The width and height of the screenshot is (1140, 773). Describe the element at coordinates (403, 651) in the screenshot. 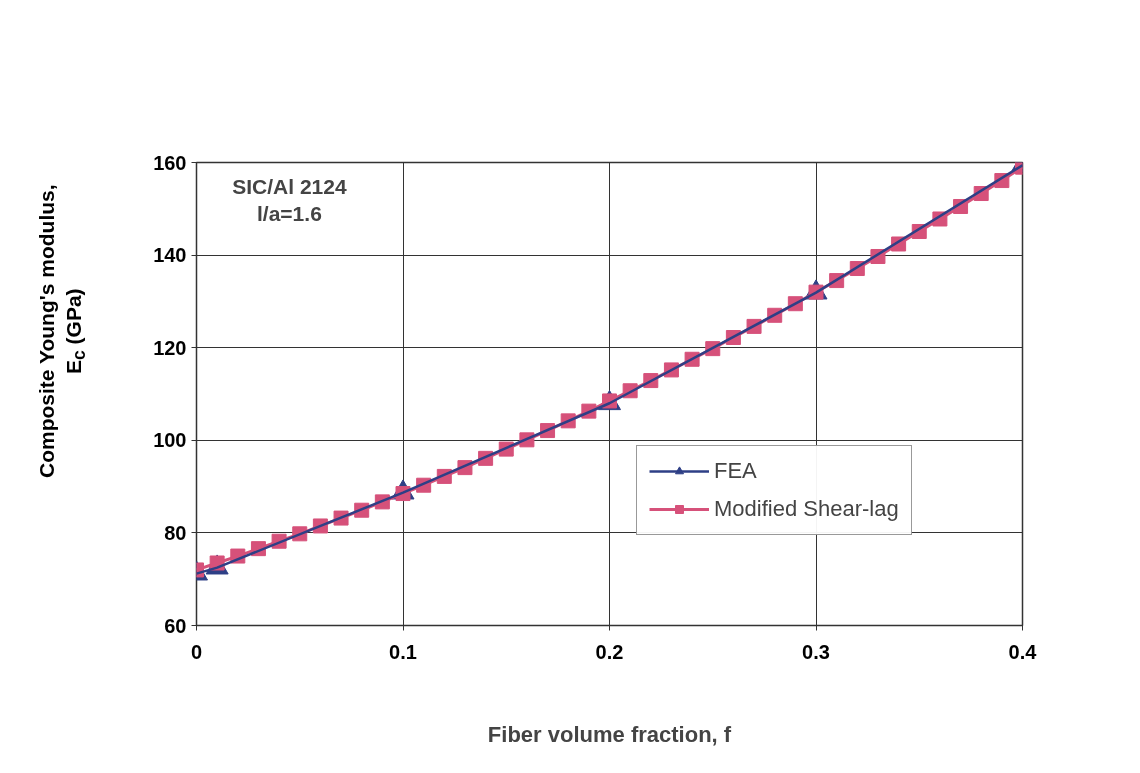

I see `x-tick-label: 0.1` at that location.